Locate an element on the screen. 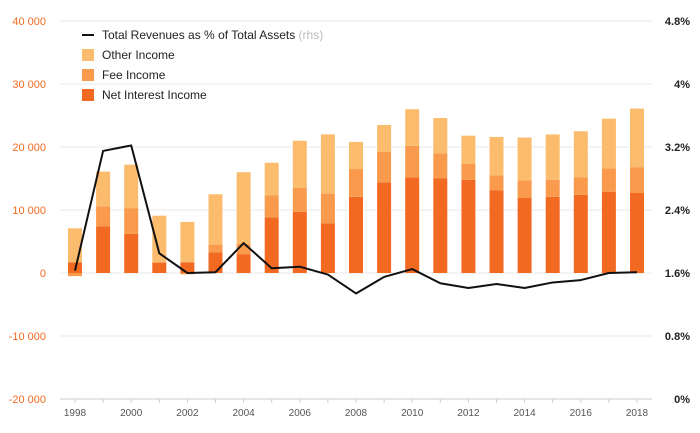 This screenshot has width=700, height=433. y-right-tick-label: 4% is located at coordinates (682, 85).